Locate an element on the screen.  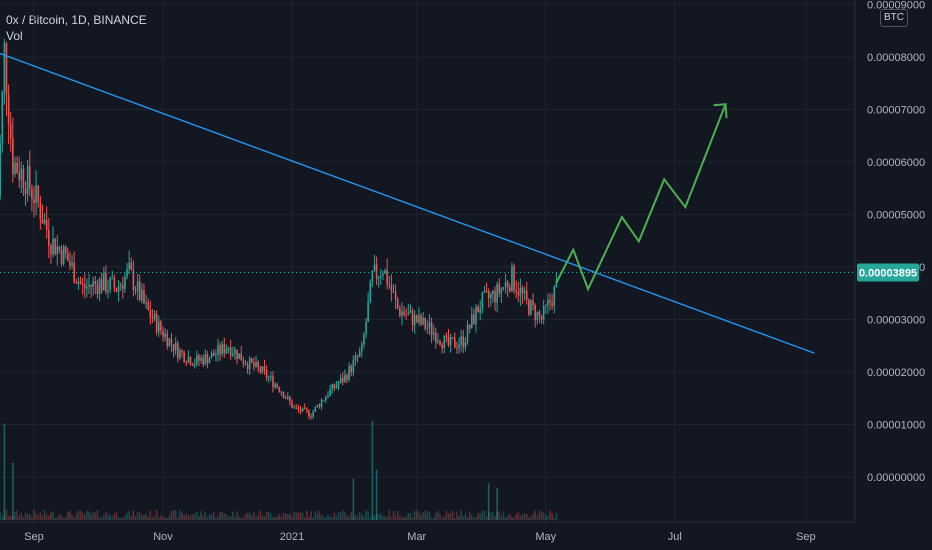
symbol-title: 0x / Bitcoin, 1D, BINANCE is located at coordinates (76, 20).